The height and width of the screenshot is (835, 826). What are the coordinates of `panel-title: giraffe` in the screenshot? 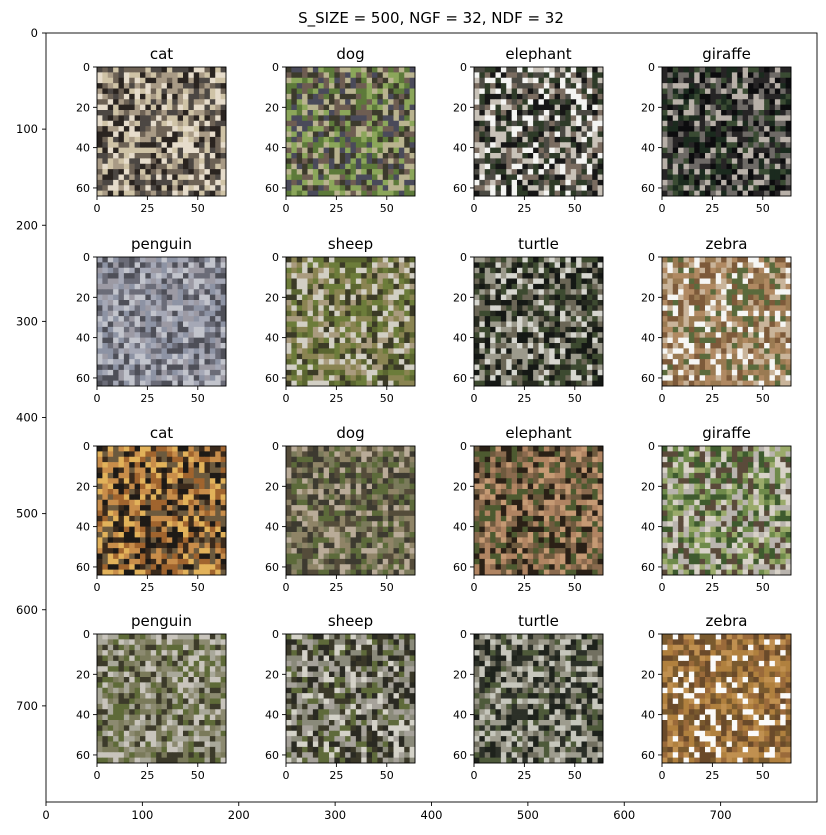 It's located at (726, 433).